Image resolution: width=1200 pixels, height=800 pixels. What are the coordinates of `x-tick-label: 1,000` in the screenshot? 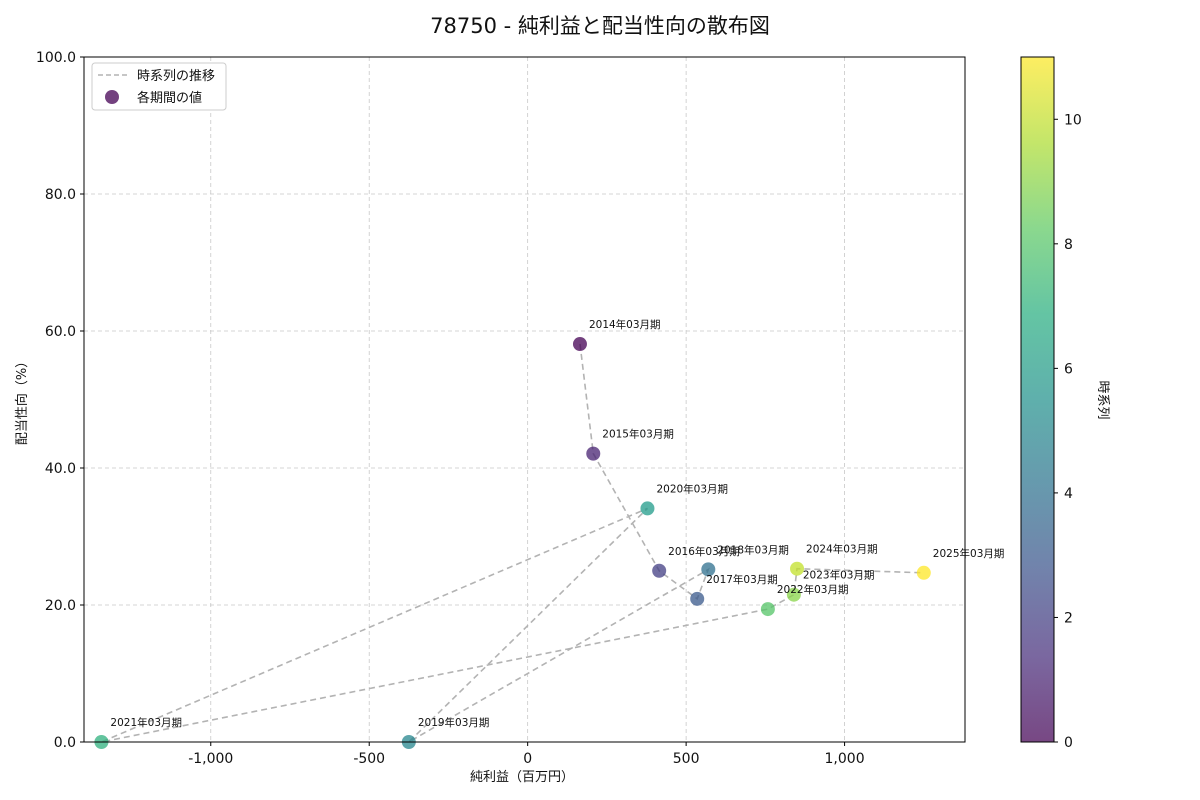 It's located at (845, 759).